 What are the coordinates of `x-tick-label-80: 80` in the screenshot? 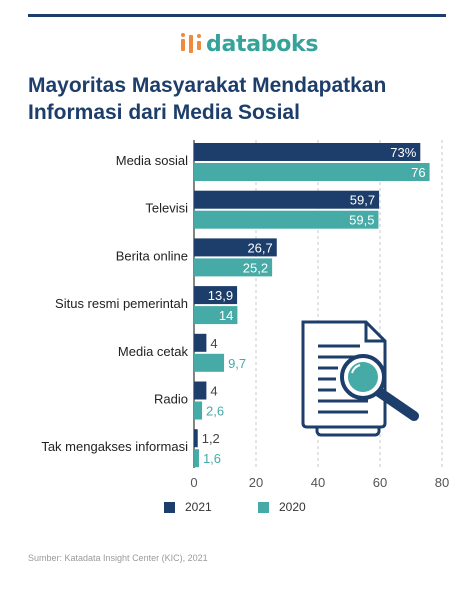 It's located at (442, 482).